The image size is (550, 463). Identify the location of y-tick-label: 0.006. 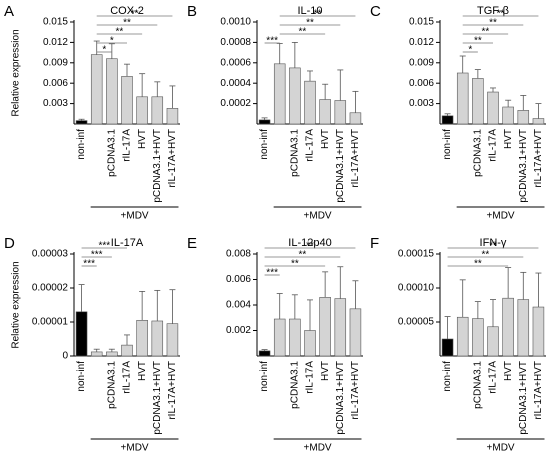
(238, 279).